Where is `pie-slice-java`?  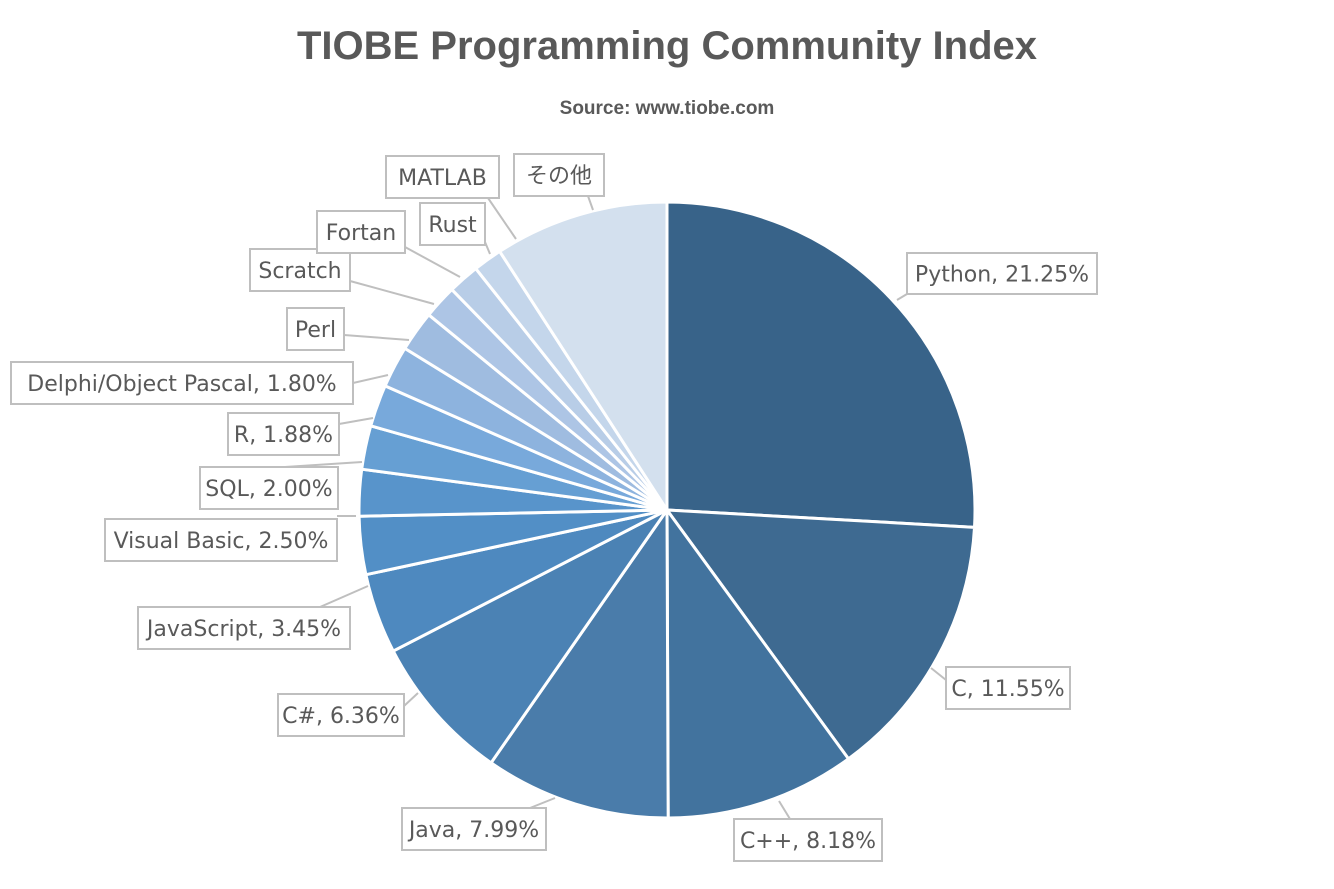 pie-slice-java is located at coordinates (579, 664).